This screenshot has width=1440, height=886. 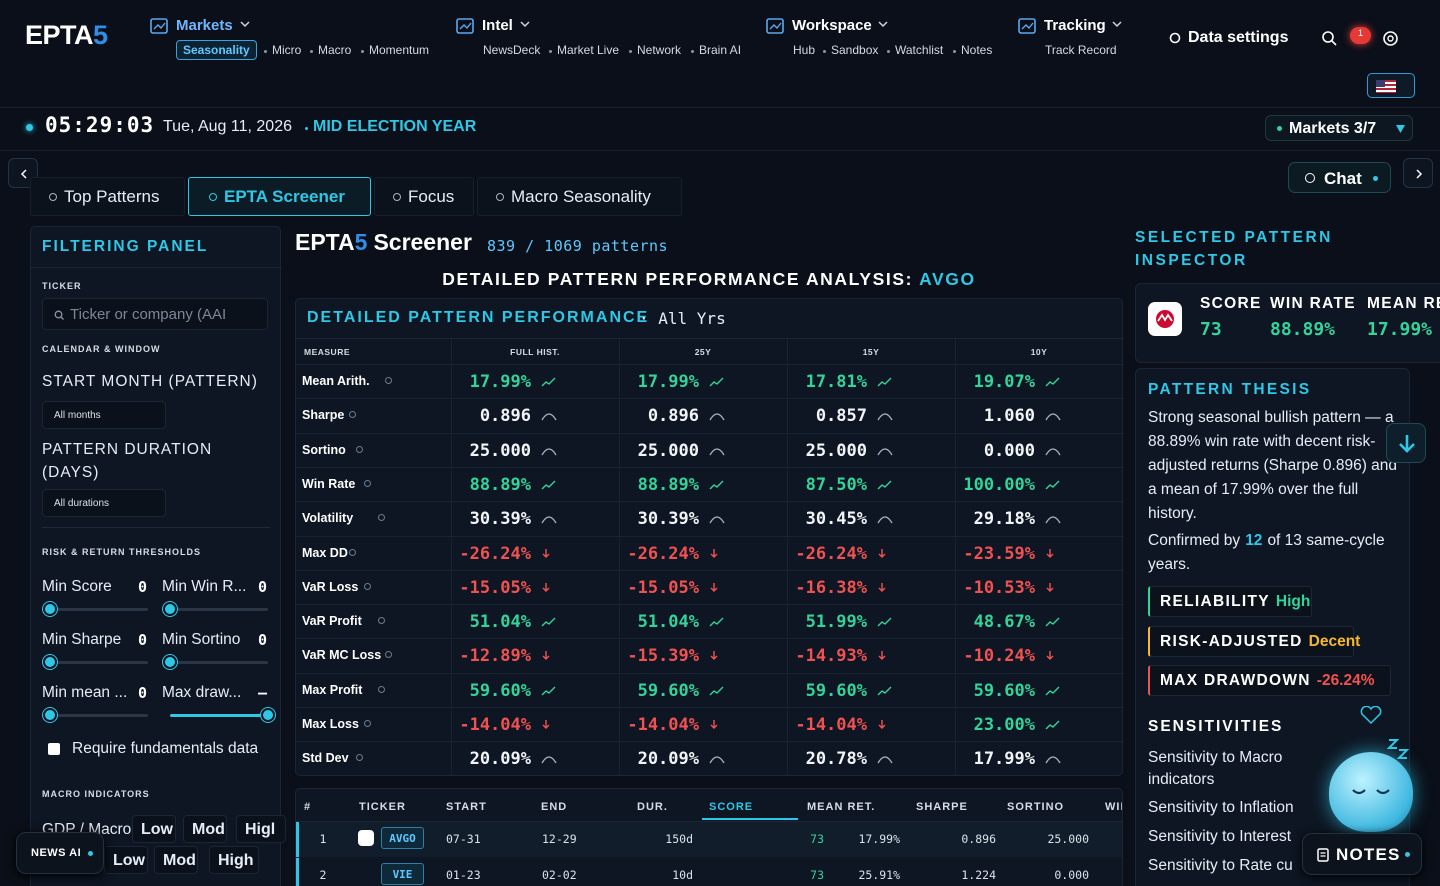 I want to click on nav-item: Macro, so click(x=335, y=50).